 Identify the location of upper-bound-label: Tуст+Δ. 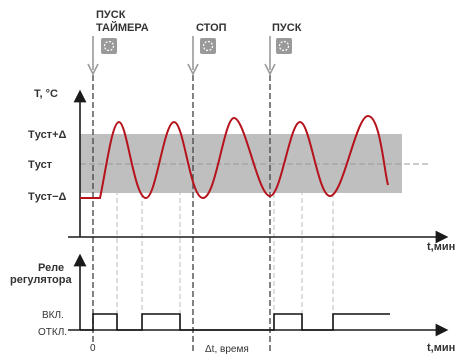
(47, 135).